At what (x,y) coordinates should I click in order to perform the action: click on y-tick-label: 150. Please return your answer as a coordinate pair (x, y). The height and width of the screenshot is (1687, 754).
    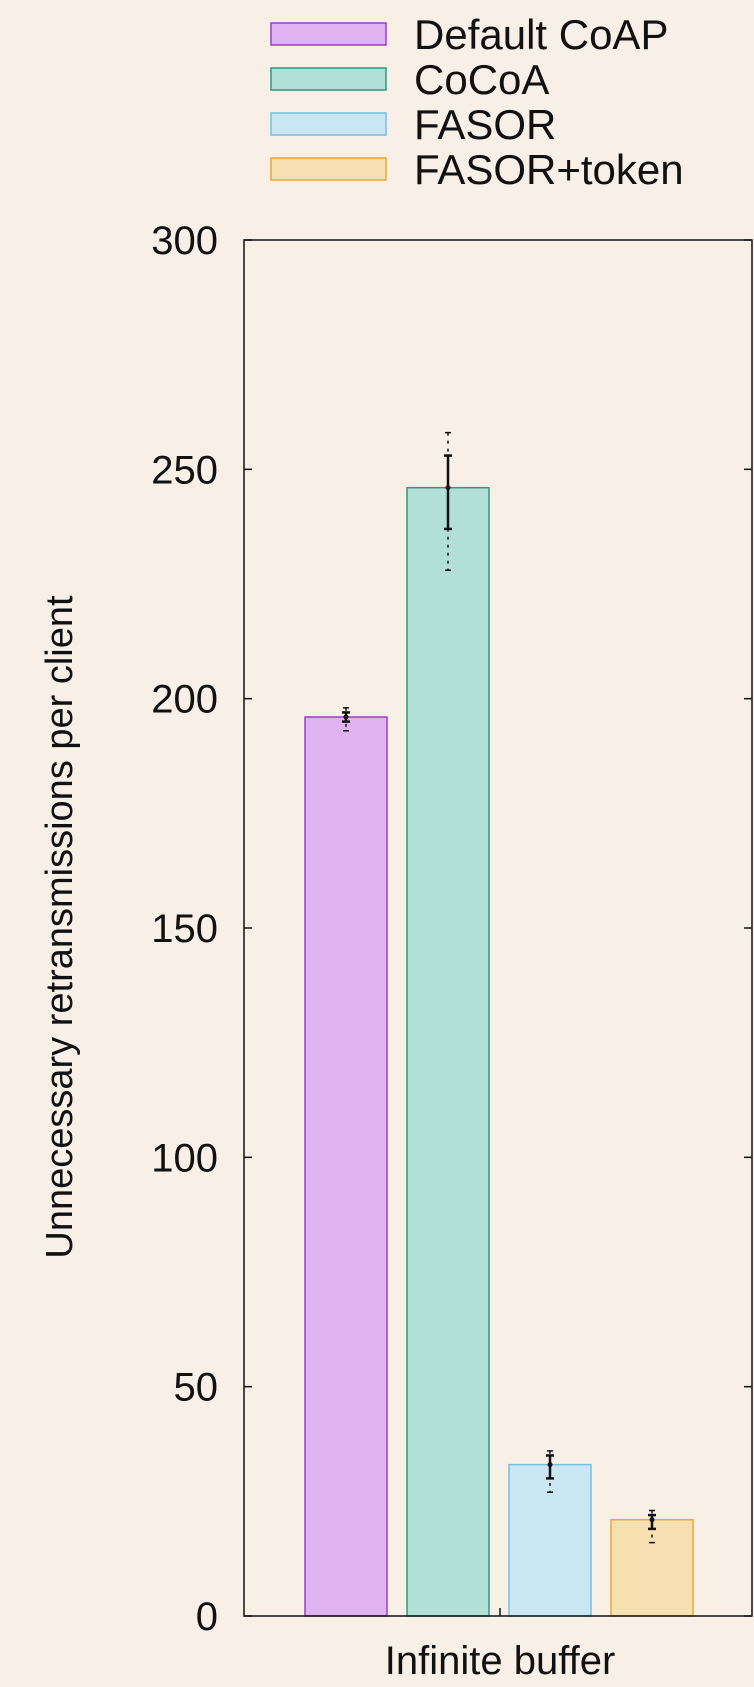
    Looking at the image, I should click on (184, 929).